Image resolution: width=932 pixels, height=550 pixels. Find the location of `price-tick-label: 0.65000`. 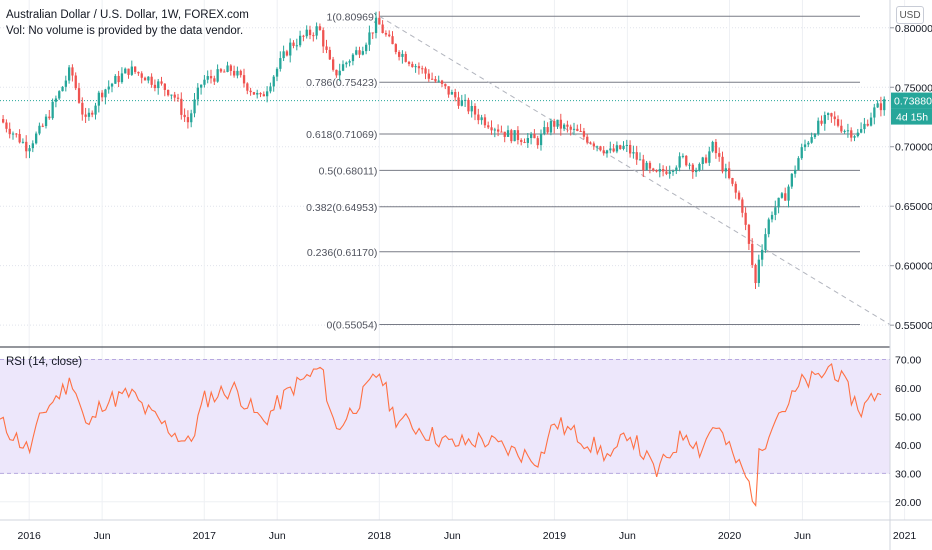

price-tick-label: 0.65000 is located at coordinates (913, 207).